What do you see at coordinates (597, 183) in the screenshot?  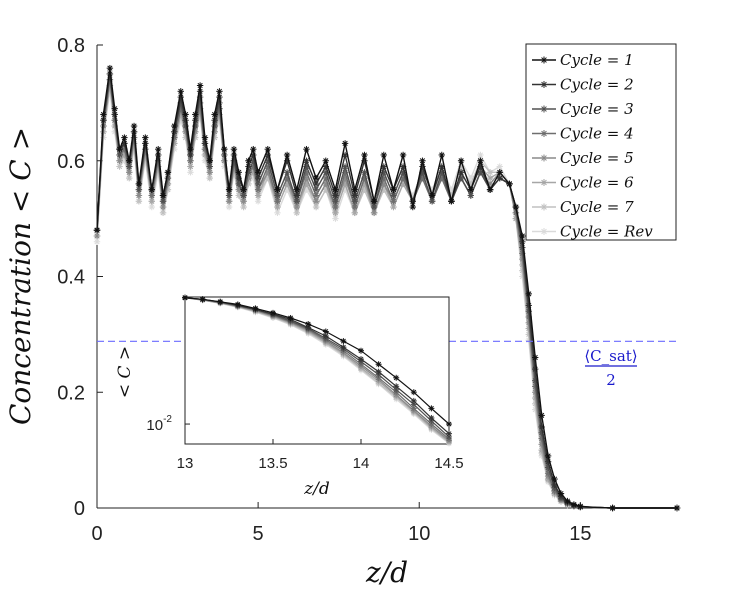 I see `legend-label: Cycle = 6` at bounding box center [597, 183].